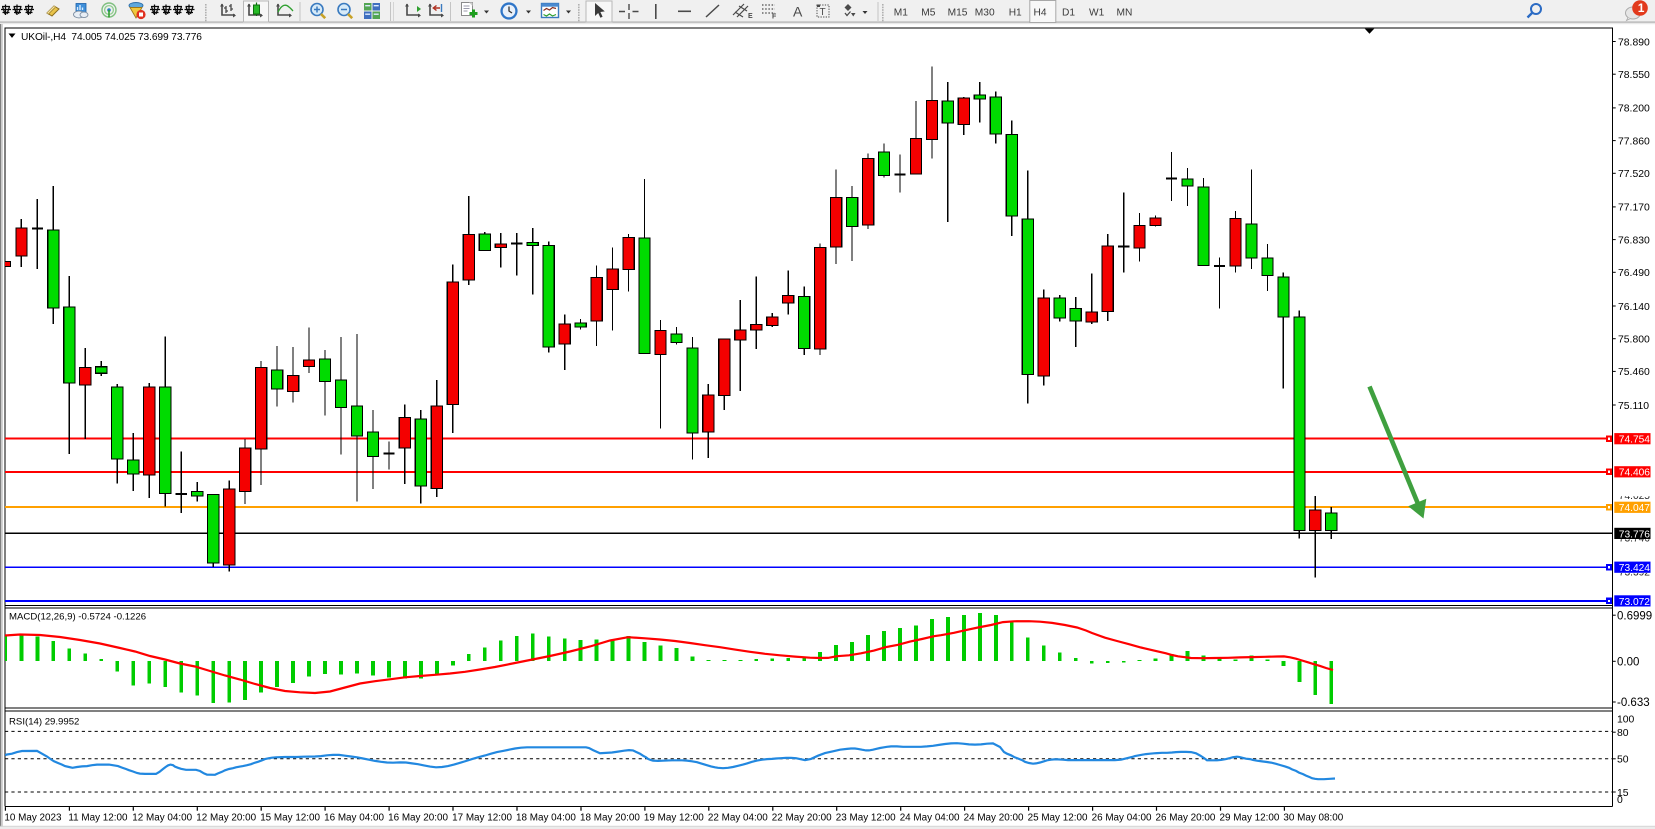  Describe the element at coordinates (1620, 800) in the screenshot. I see `svg-text: 0` at that location.